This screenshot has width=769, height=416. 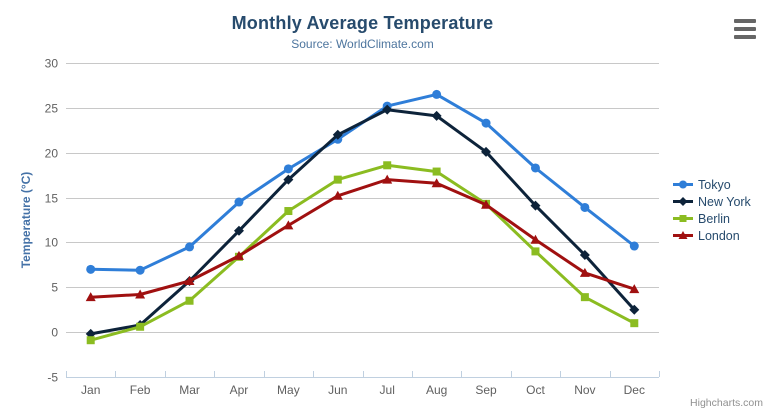 What do you see at coordinates (52, 243) in the screenshot?
I see `y-tick-label: 10` at bounding box center [52, 243].